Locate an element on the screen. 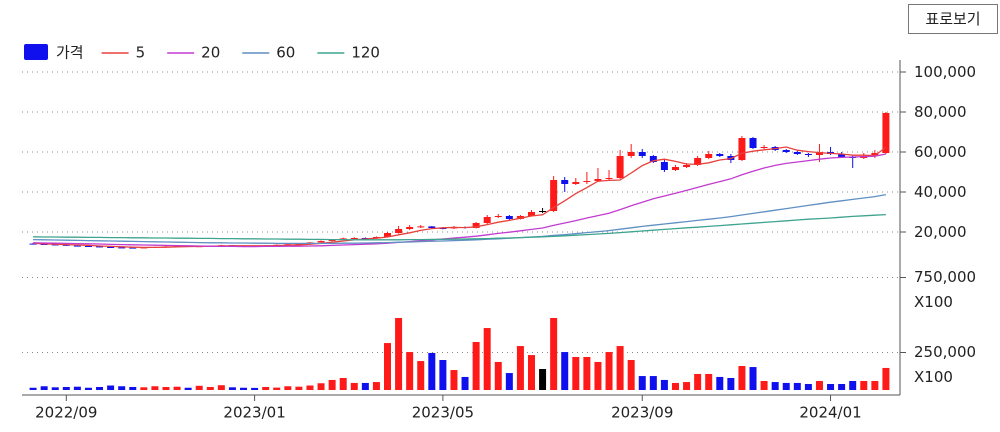 Image resolution: width=1000 pixels, height=432 pixels. y-tick-label: 40,000 is located at coordinates (940, 191).